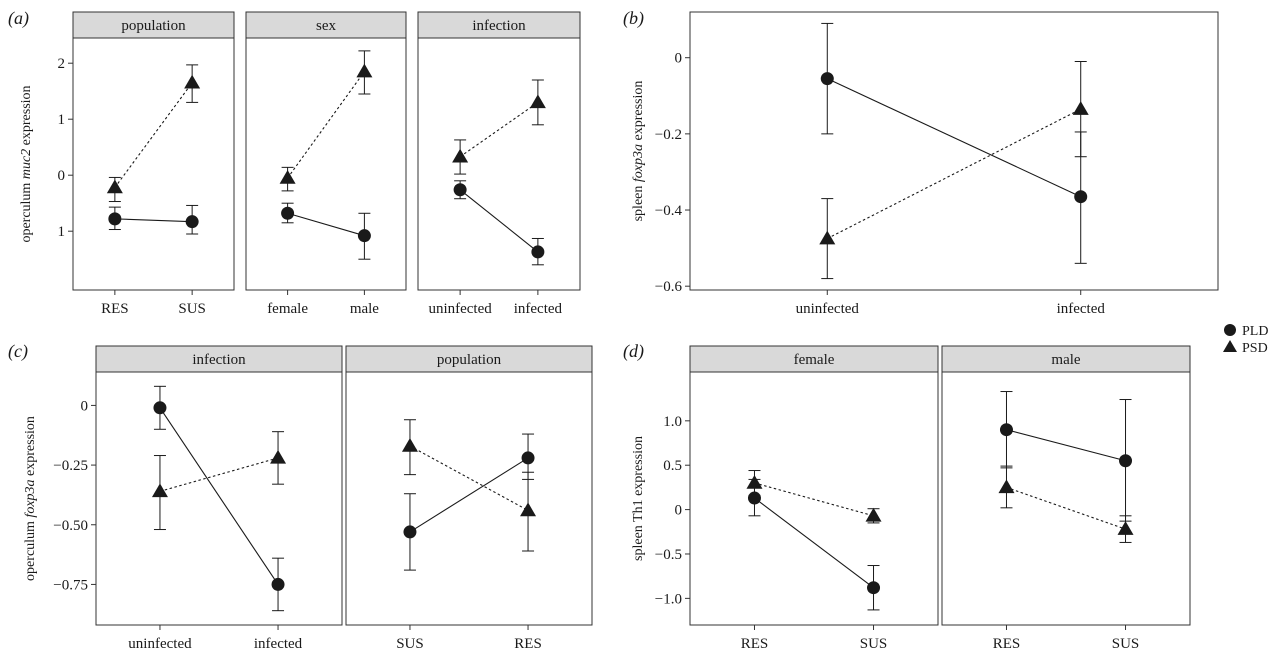  I want to click on y-tick-label: −0.5, so click(668, 555).